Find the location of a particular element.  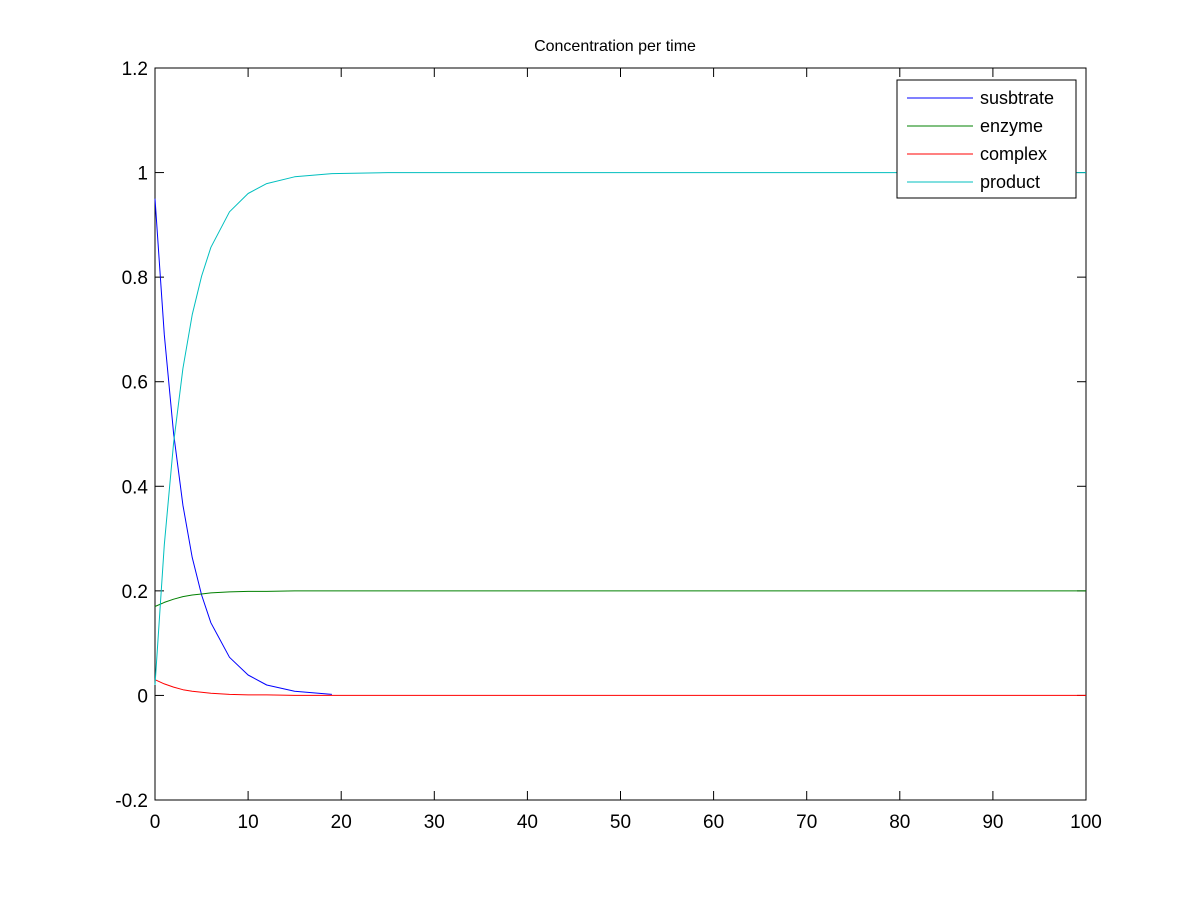

x-tick-label: 20 is located at coordinates (341, 822).